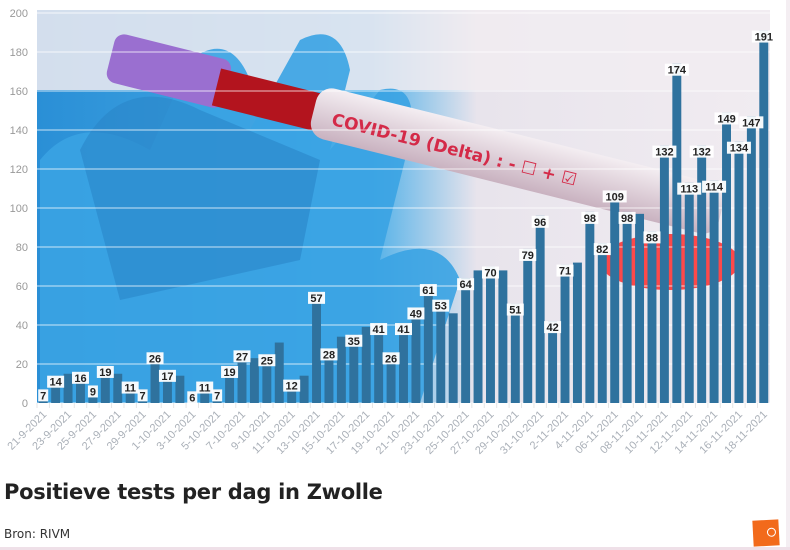 The image size is (790, 550). What do you see at coordinates (379, 330) in the screenshot?
I see `data-label: 41` at bounding box center [379, 330].